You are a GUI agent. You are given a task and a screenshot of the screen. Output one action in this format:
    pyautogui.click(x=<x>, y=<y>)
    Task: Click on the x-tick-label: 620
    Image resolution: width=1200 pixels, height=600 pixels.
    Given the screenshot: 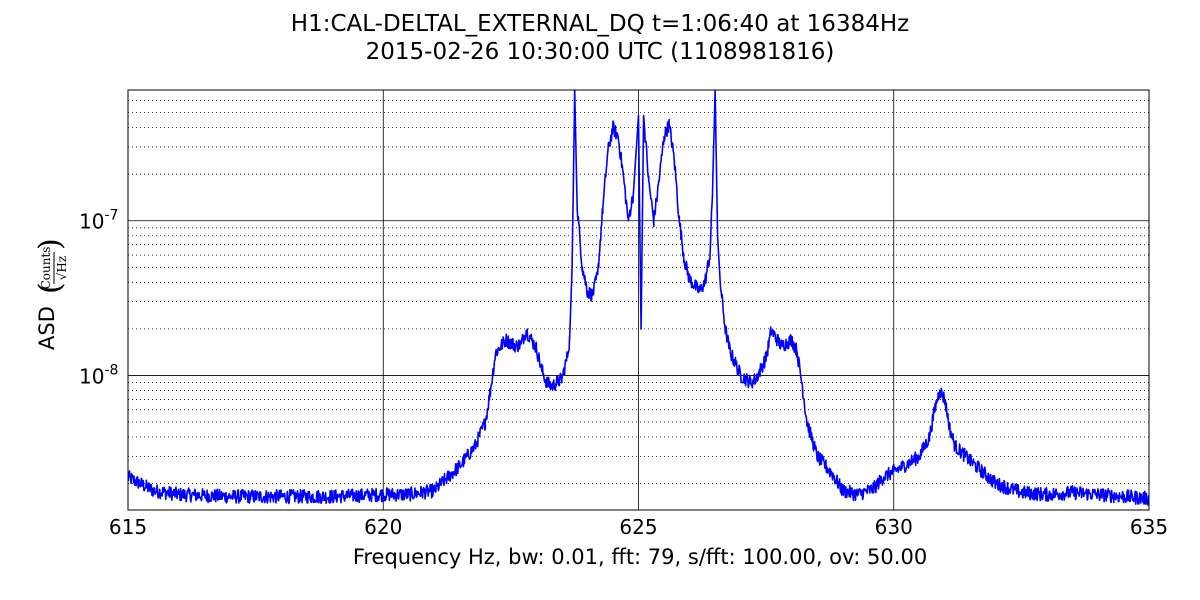 What is the action you would take?
    pyautogui.click(x=383, y=527)
    